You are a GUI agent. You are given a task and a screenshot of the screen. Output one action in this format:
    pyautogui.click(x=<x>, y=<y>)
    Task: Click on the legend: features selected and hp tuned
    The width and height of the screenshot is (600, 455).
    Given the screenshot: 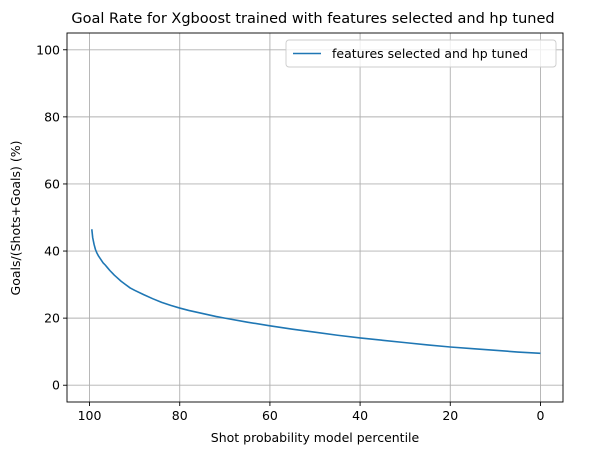 What is the action you would take?
    pyautogui.click(x=421, y=53)
    